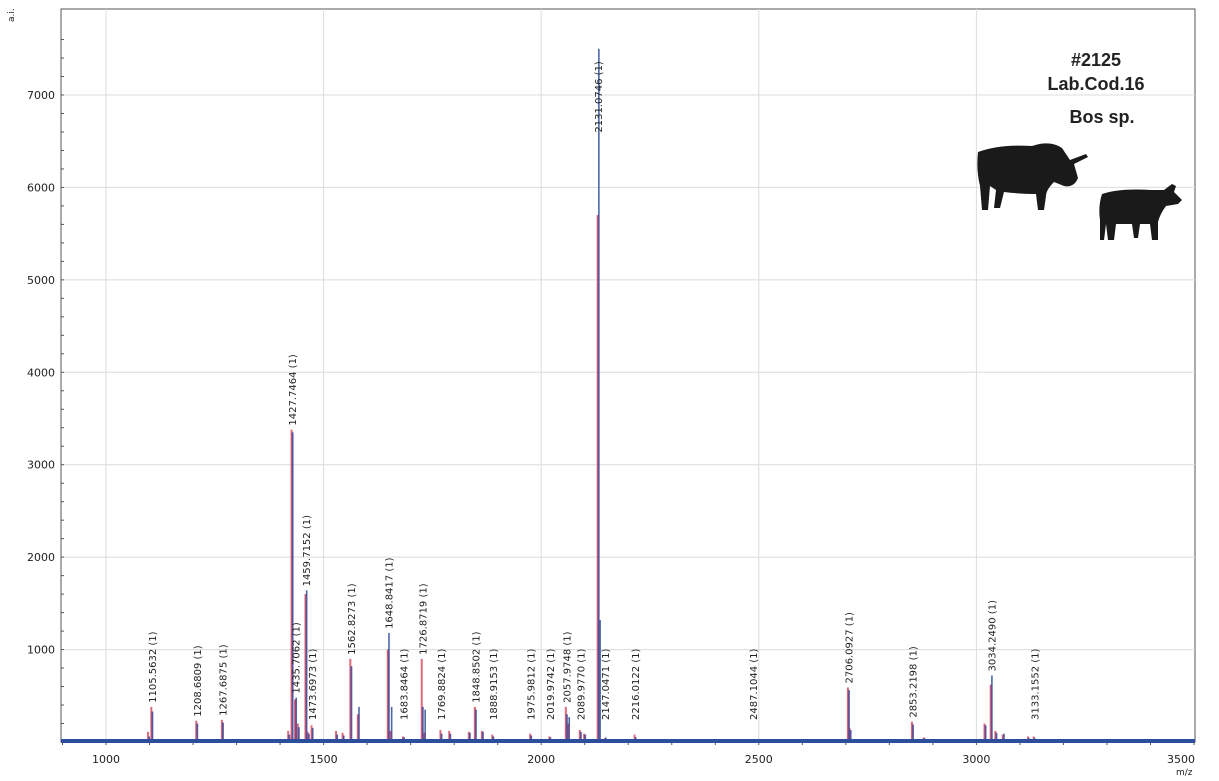  Describe the element at coordinates (293, 390) in the screenshot. I see `peak-label: 1427.7464 (1)` at that location.